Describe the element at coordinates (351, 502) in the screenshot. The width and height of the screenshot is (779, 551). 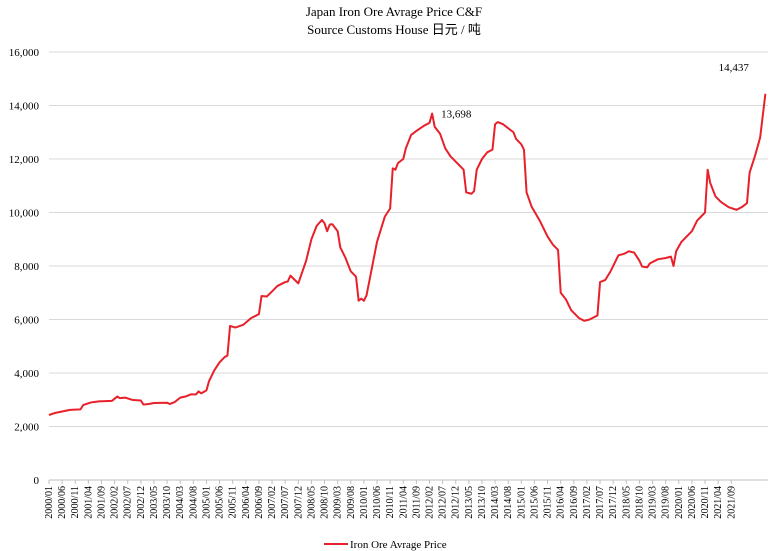
I see `x-tick-label: 2009/08` at that location.